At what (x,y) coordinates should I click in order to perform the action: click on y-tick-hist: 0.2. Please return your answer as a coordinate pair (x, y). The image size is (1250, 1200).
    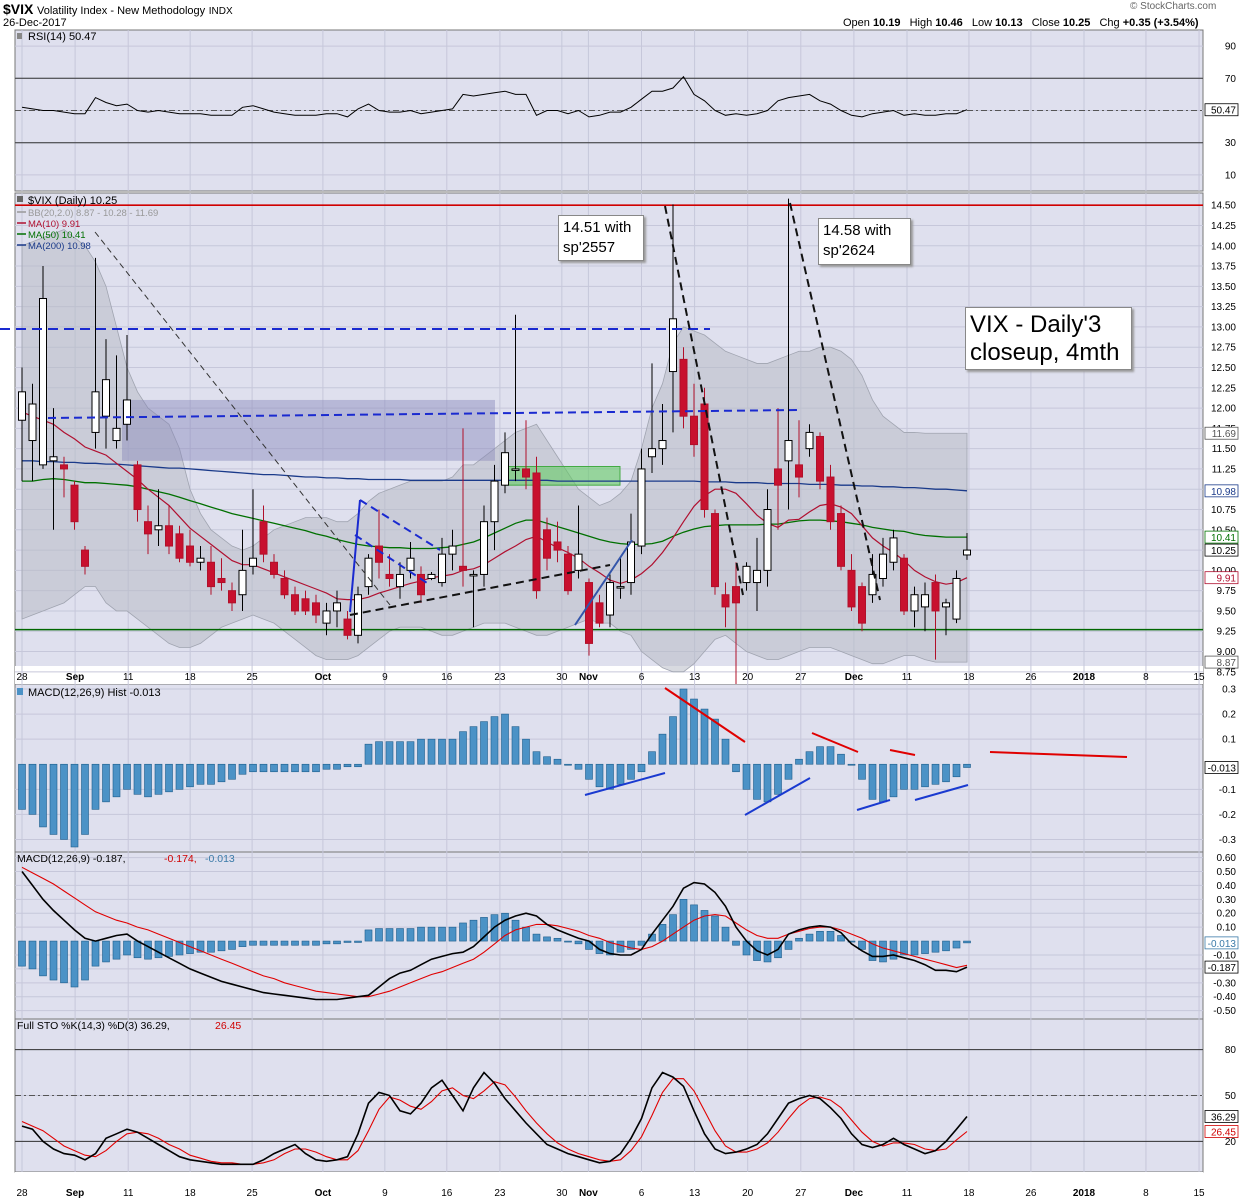
    Looking at the image, I should click on (1229, 715).